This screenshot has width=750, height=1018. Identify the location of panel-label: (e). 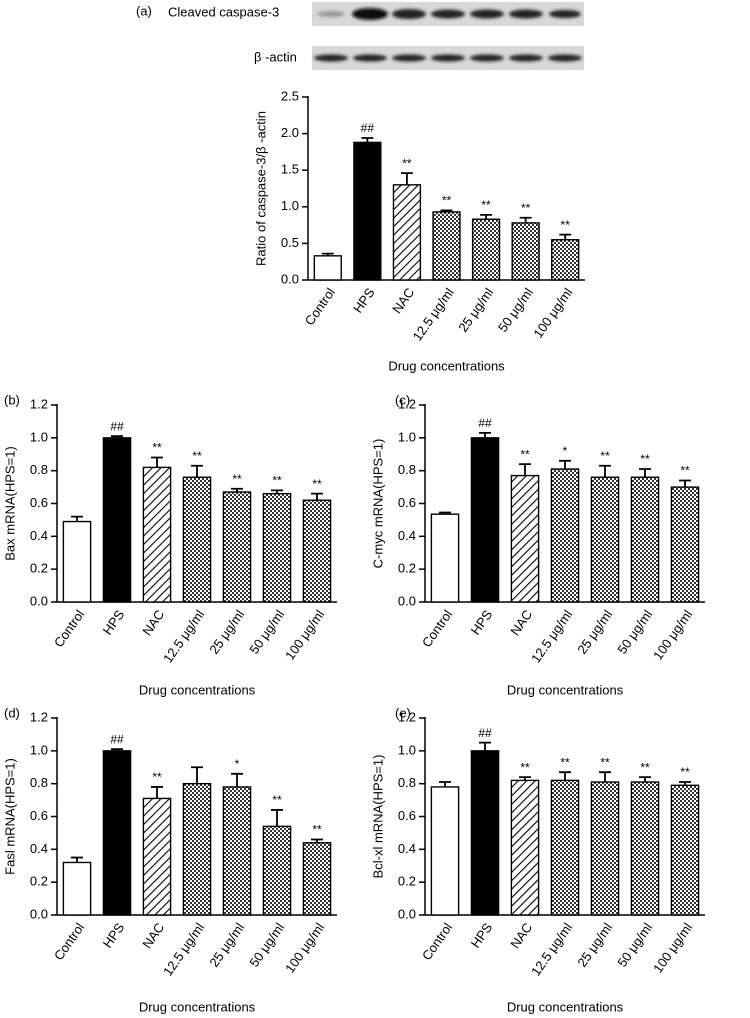
(403, 712).